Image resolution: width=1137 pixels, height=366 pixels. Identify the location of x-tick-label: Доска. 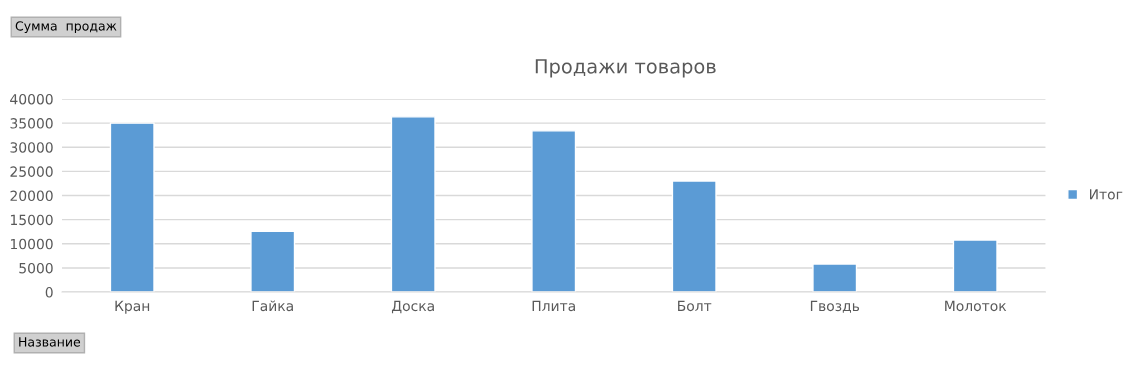
(412, 307).